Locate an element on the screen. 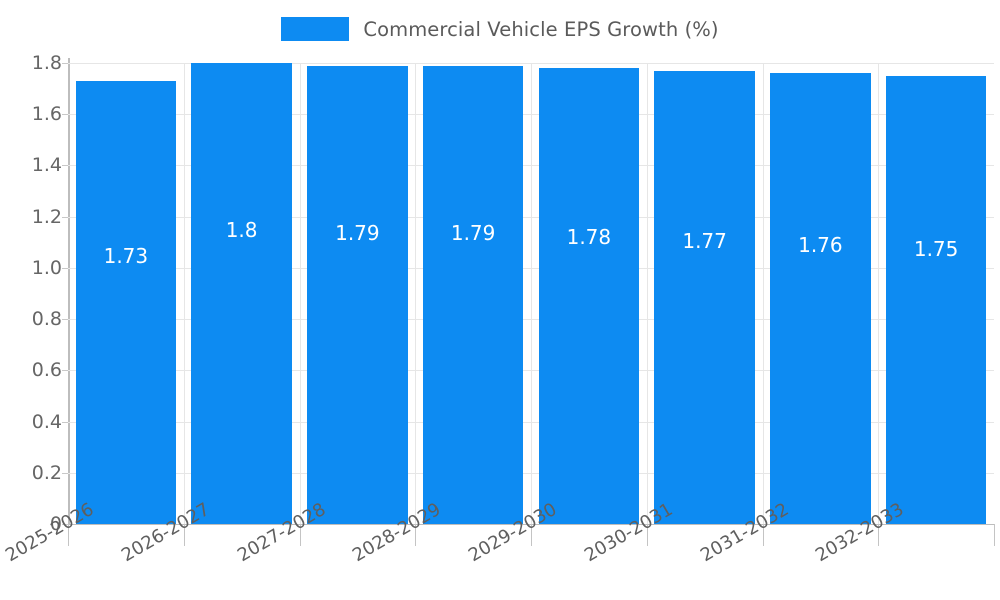 Image resolution: width=1000 pixels, height=600 pixels. y-axis-tick-label: 1.0 is located at coordinates (46, 267).